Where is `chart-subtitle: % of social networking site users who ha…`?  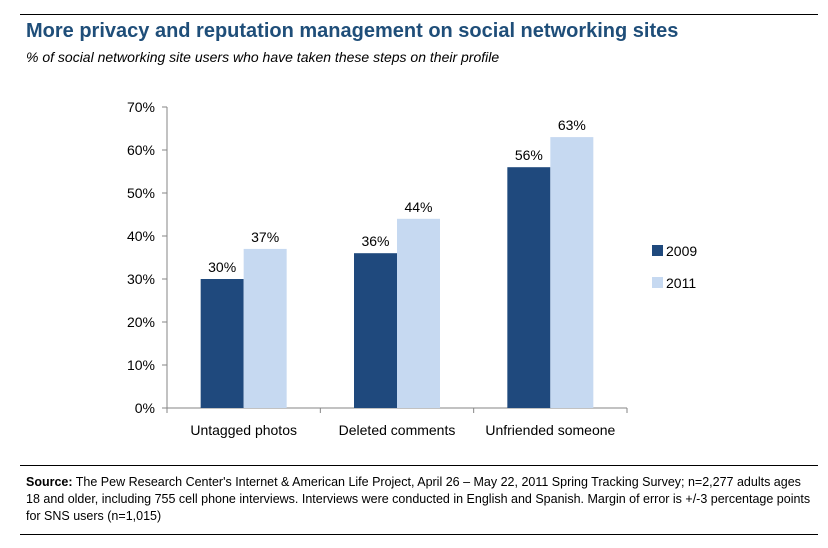
chart-subtitle: % of social networking site users who ha… is located at coordinates (263, 57).